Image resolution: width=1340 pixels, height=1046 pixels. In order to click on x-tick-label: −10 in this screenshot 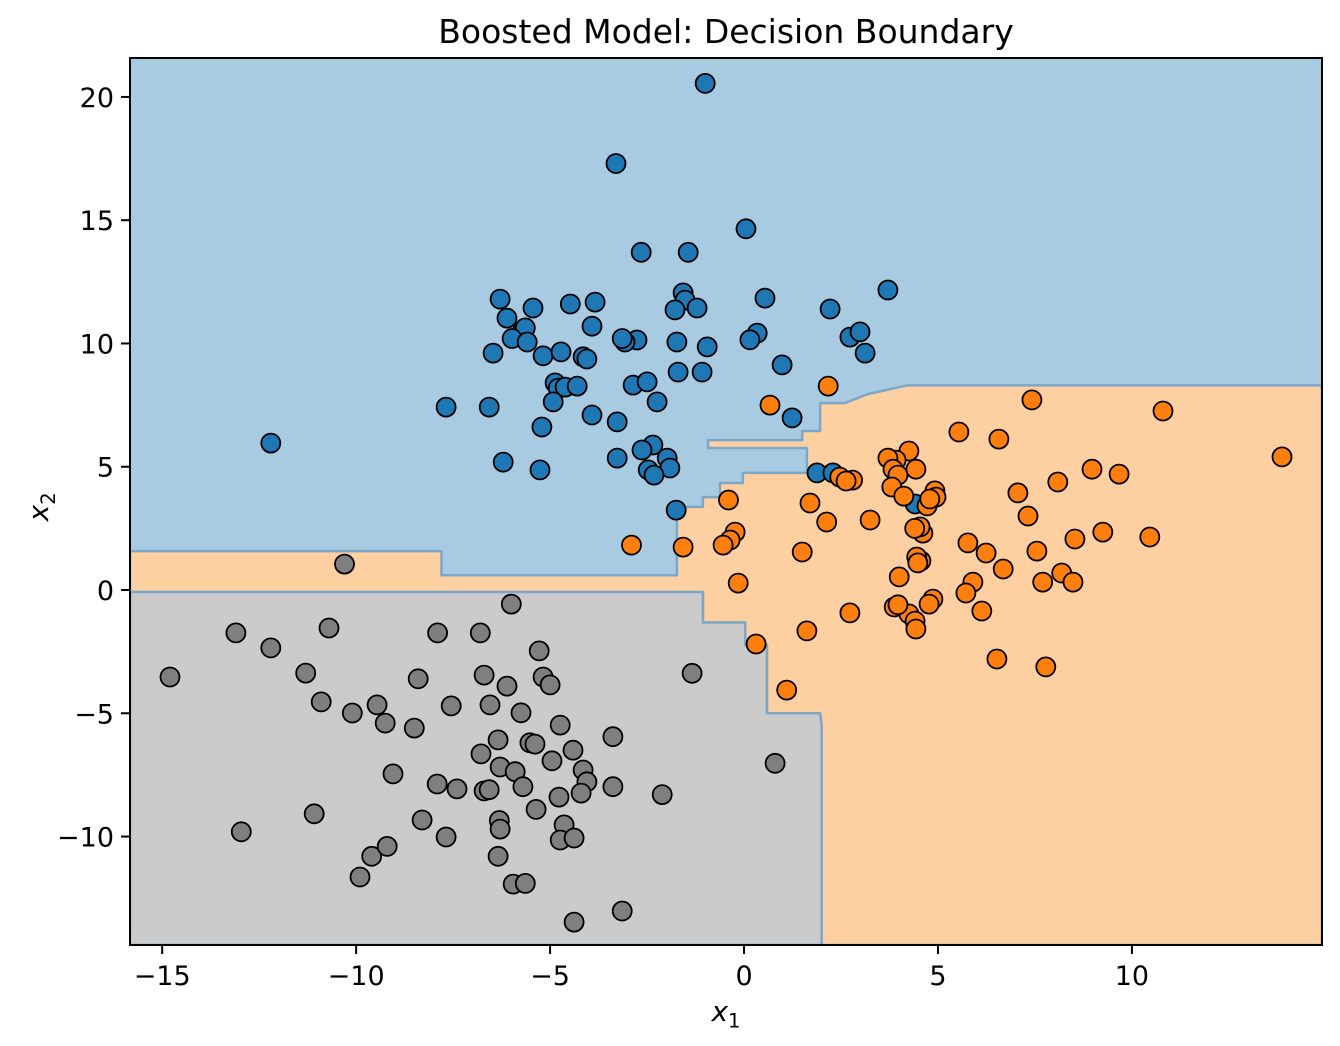, I will do `click(356, 976)`.